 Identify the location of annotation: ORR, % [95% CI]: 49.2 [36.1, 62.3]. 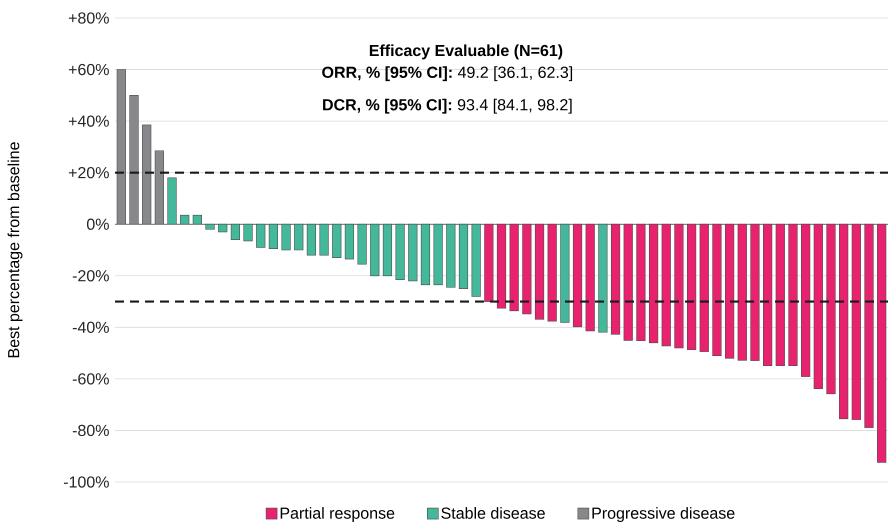
(447, 74).